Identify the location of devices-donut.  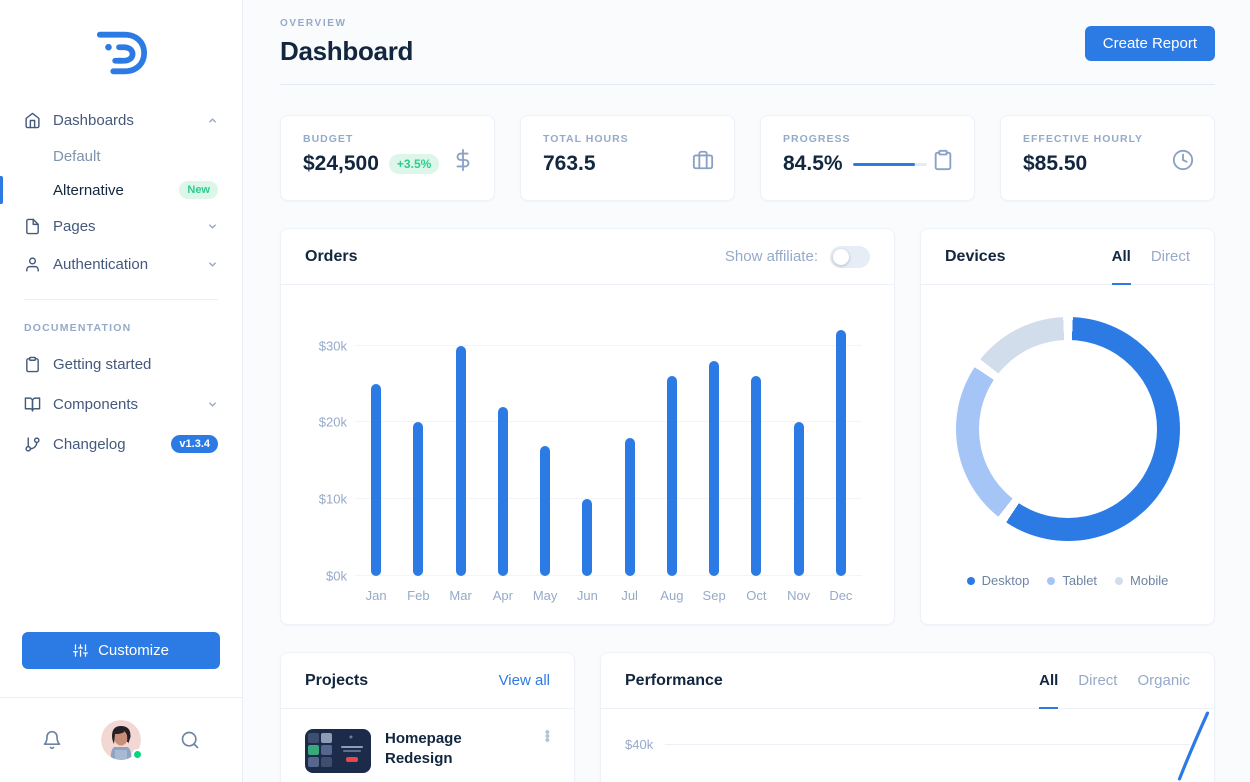
(1067, 429).